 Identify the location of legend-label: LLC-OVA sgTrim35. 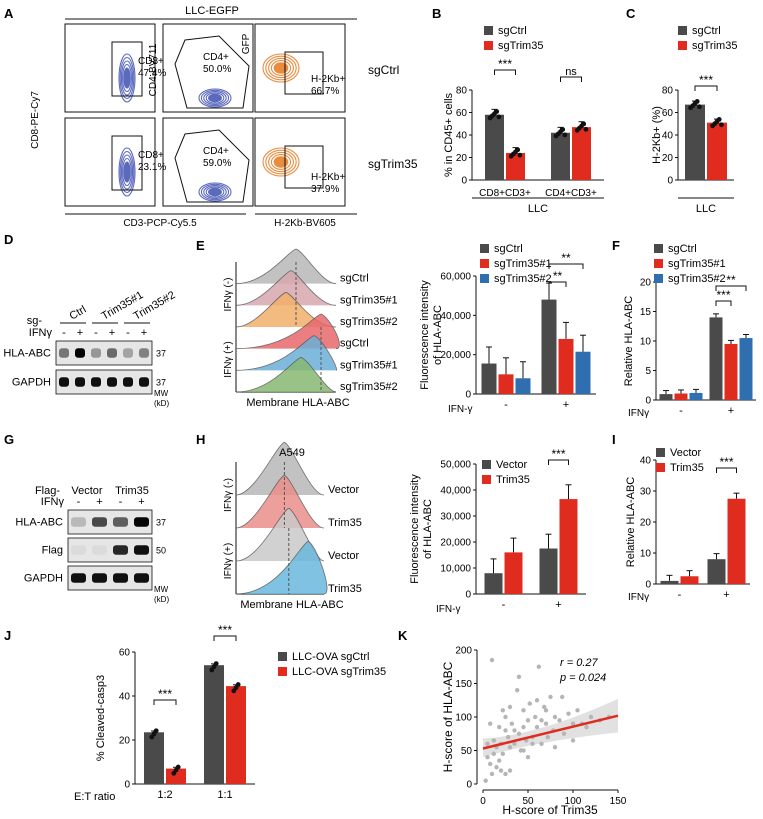
(339, 672).